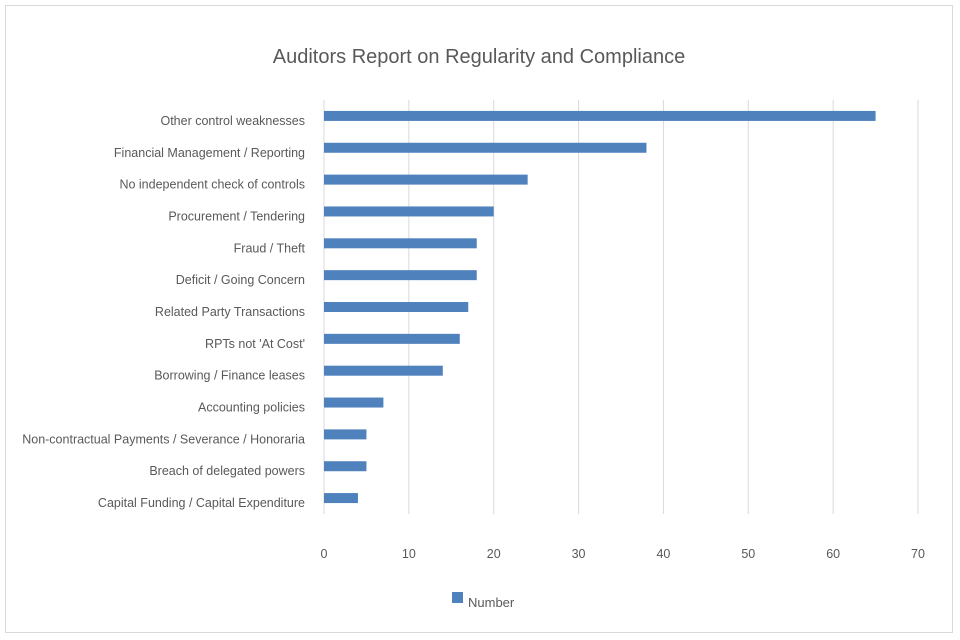 The width and height of the screenshot is (960, 640). What do you see at coordinates (579, 554) in the screenshot?
I see `x-tick-label: 30` at bounding box center [579, 554].